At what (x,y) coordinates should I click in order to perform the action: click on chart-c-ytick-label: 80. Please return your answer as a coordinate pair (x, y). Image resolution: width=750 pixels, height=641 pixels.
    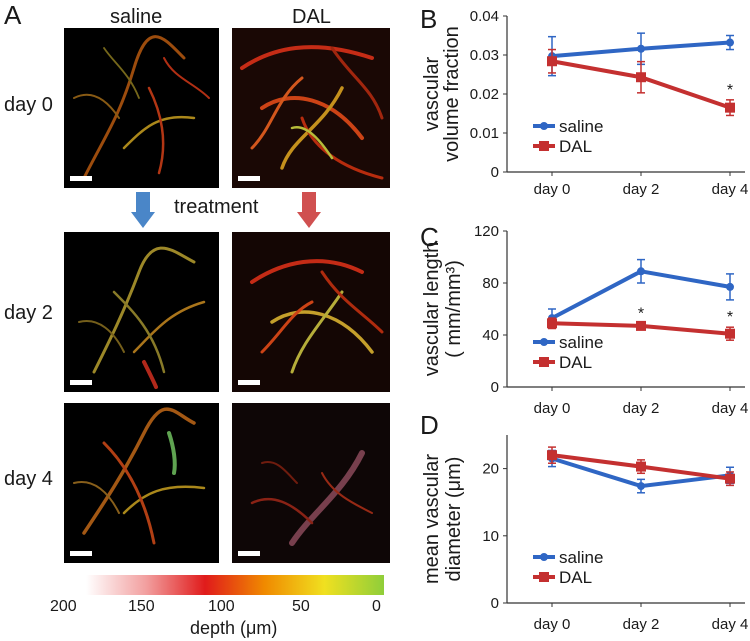
    Looking at the image, I should click on (490, 283).